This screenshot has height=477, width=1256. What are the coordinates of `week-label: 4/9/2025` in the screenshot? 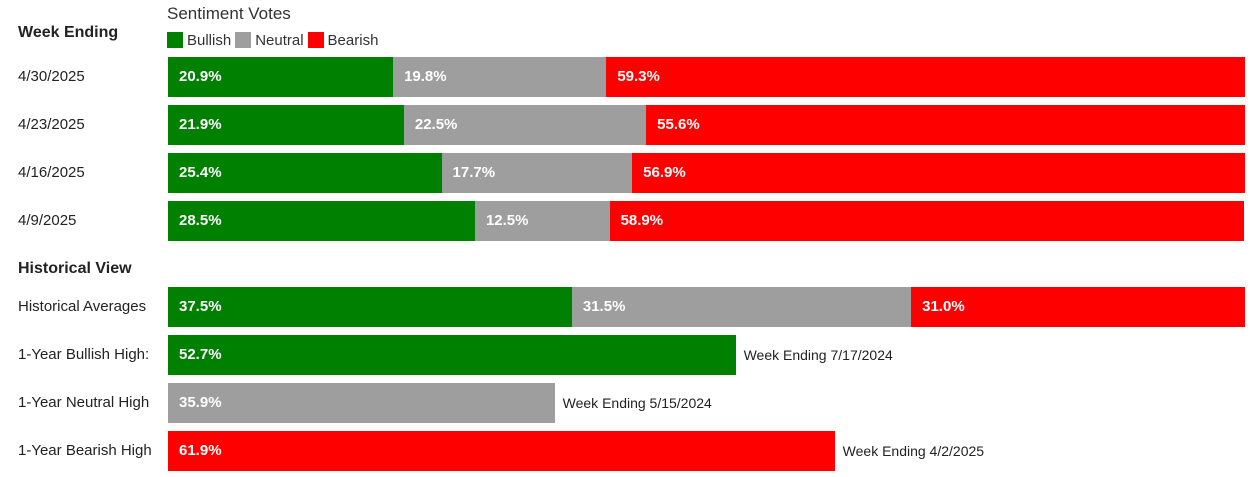 It's located at (47, 220).